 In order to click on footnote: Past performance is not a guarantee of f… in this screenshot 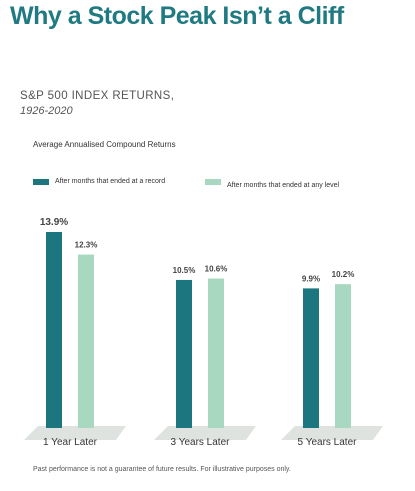, I will do `click(162, 469)`.